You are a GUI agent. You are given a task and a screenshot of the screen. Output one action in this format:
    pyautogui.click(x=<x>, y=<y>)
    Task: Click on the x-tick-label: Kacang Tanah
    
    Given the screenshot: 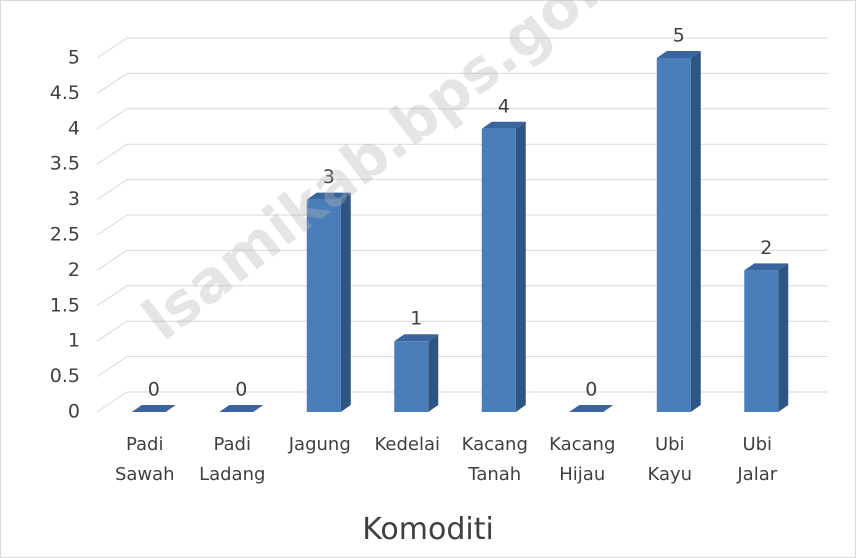 What is the action you would take?
    pyautogui.click(x=494, y=459)
    